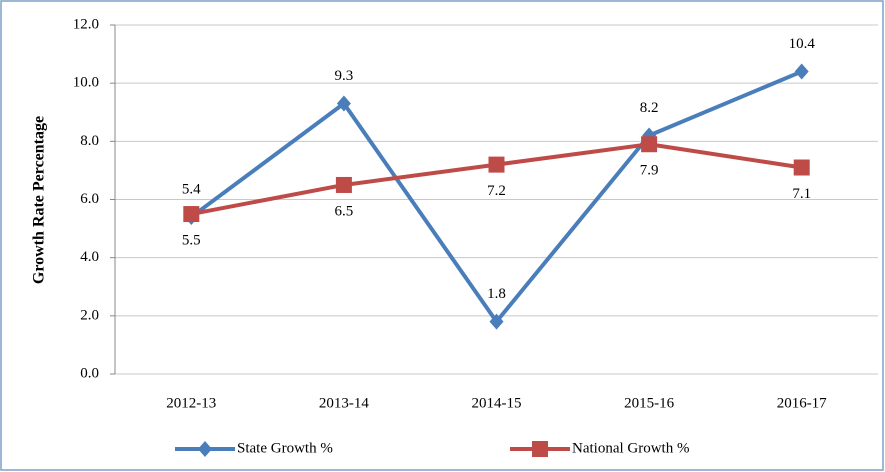  I want to click on y-tick-label: 0.0, so click(89, 373).